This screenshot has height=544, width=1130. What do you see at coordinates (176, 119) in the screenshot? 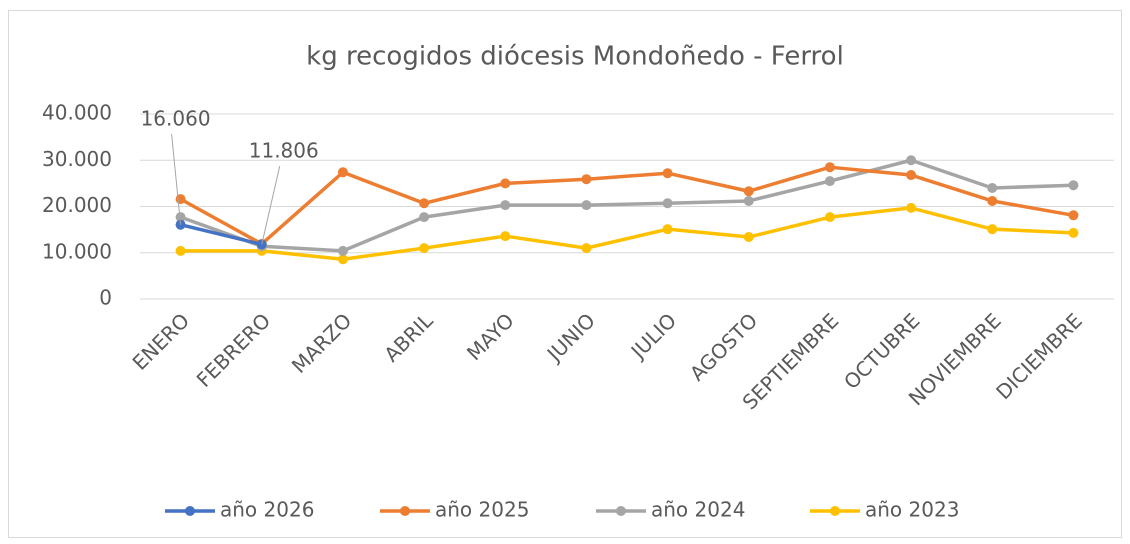
I see `data-label: 16.060` at bounding box center [176, 119].